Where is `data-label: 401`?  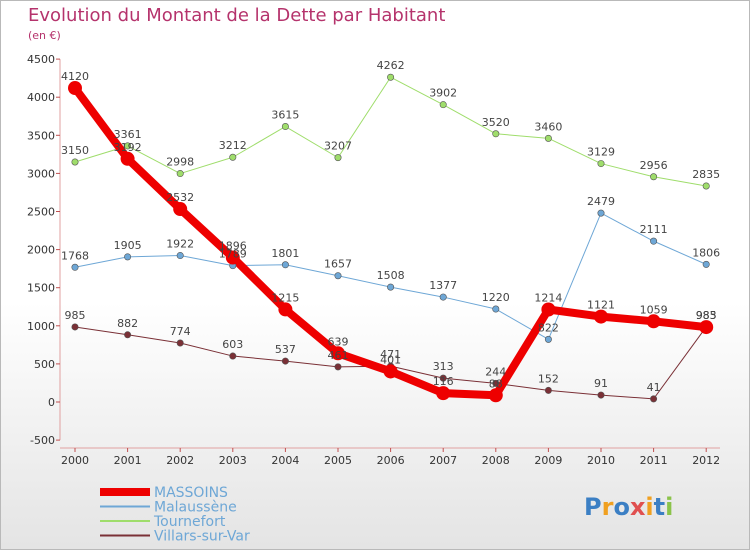
data-label: 401 is located at coordinates (390, 359).